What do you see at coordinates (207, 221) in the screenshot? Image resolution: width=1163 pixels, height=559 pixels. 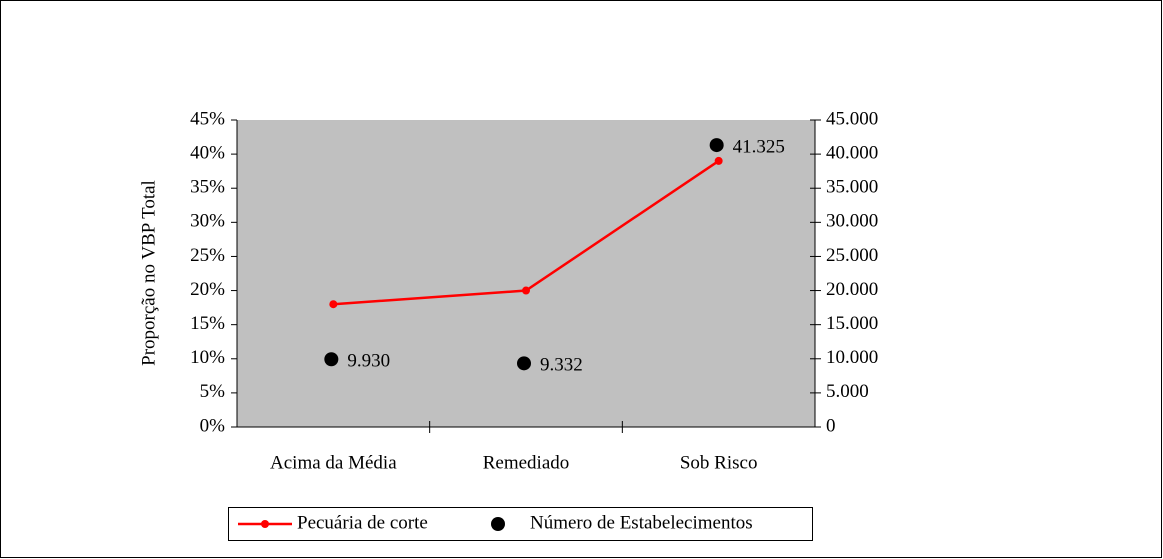 I see `y-tick-label: 30%` at bounding box center [207, 221].